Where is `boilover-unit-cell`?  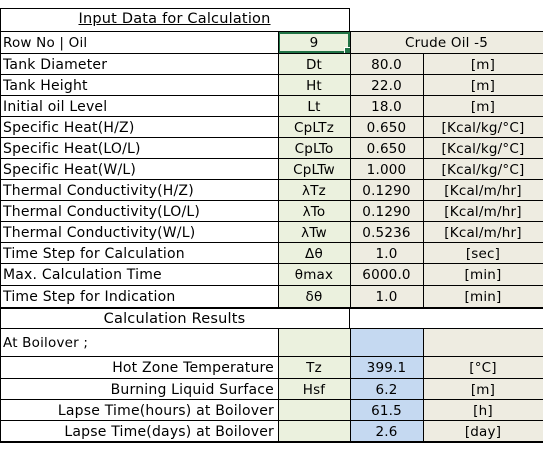 boilover-unit-cell is located at coordinates (483, 343).